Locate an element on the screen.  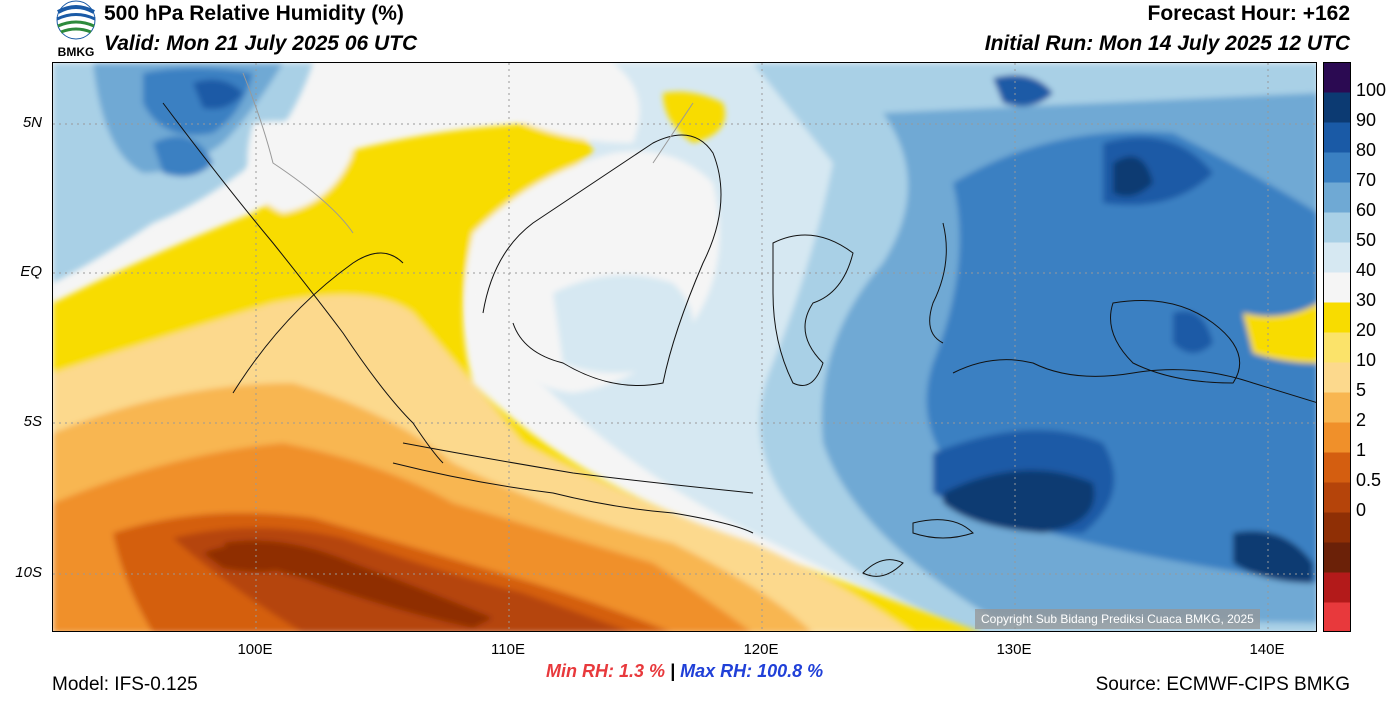
colorbar-label: 90 is located at coordinates (1366, 120).